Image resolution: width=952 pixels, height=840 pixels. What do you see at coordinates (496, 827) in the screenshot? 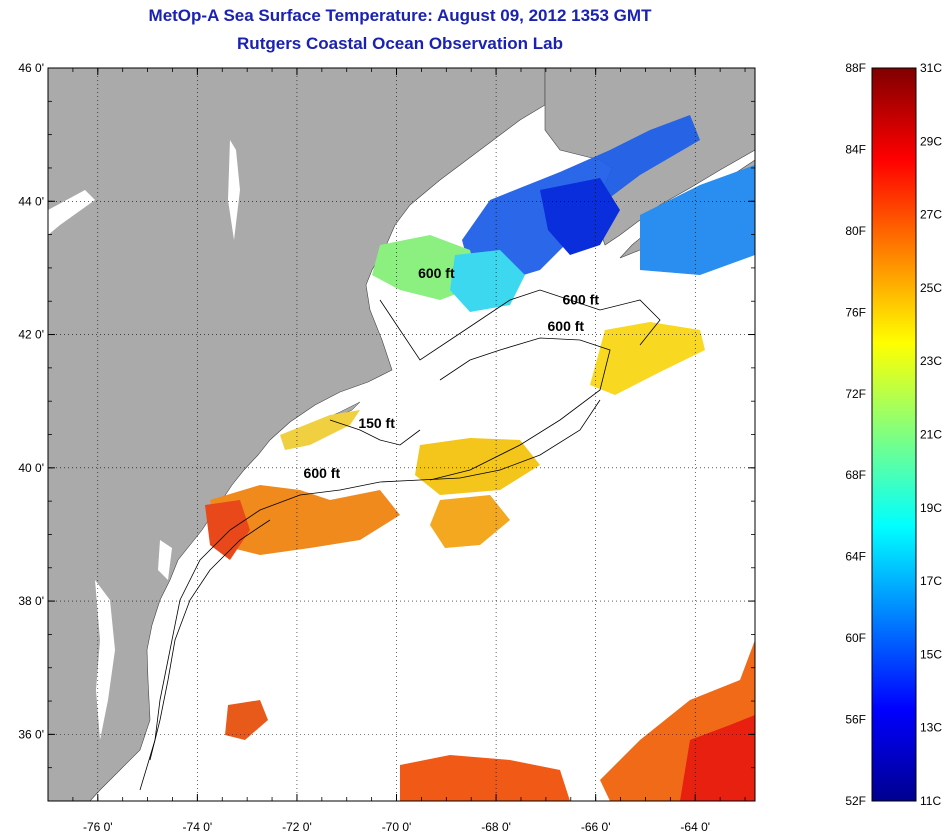
I see `lon-tick-label: -68 0'` at bounding box center [496, 827].